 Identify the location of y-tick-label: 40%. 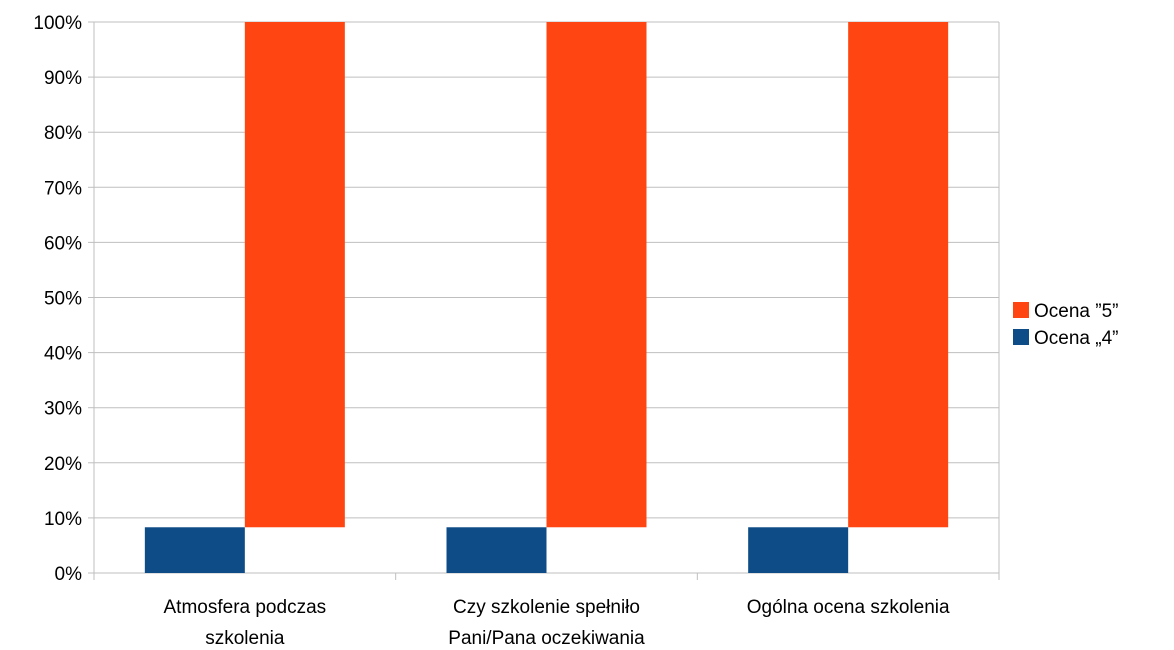
(63, 354).